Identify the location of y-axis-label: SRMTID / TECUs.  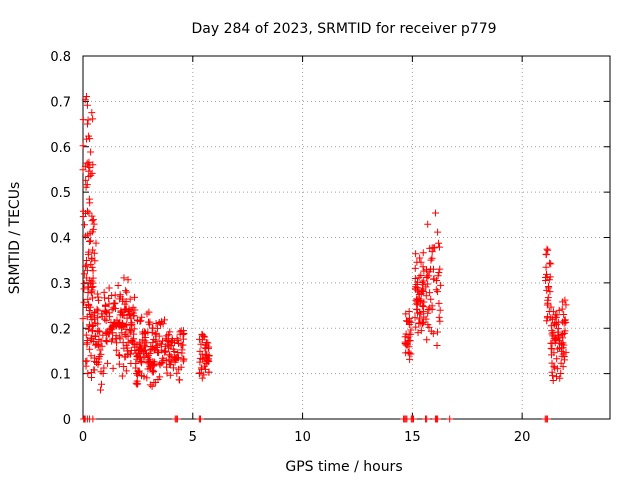
(15, 238).